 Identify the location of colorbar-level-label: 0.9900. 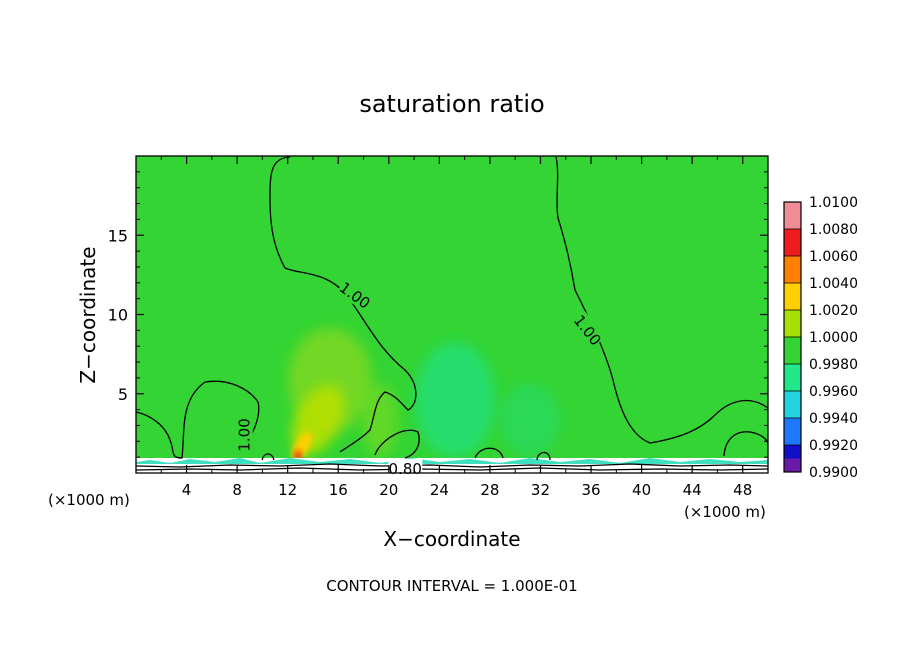
(833, 473).